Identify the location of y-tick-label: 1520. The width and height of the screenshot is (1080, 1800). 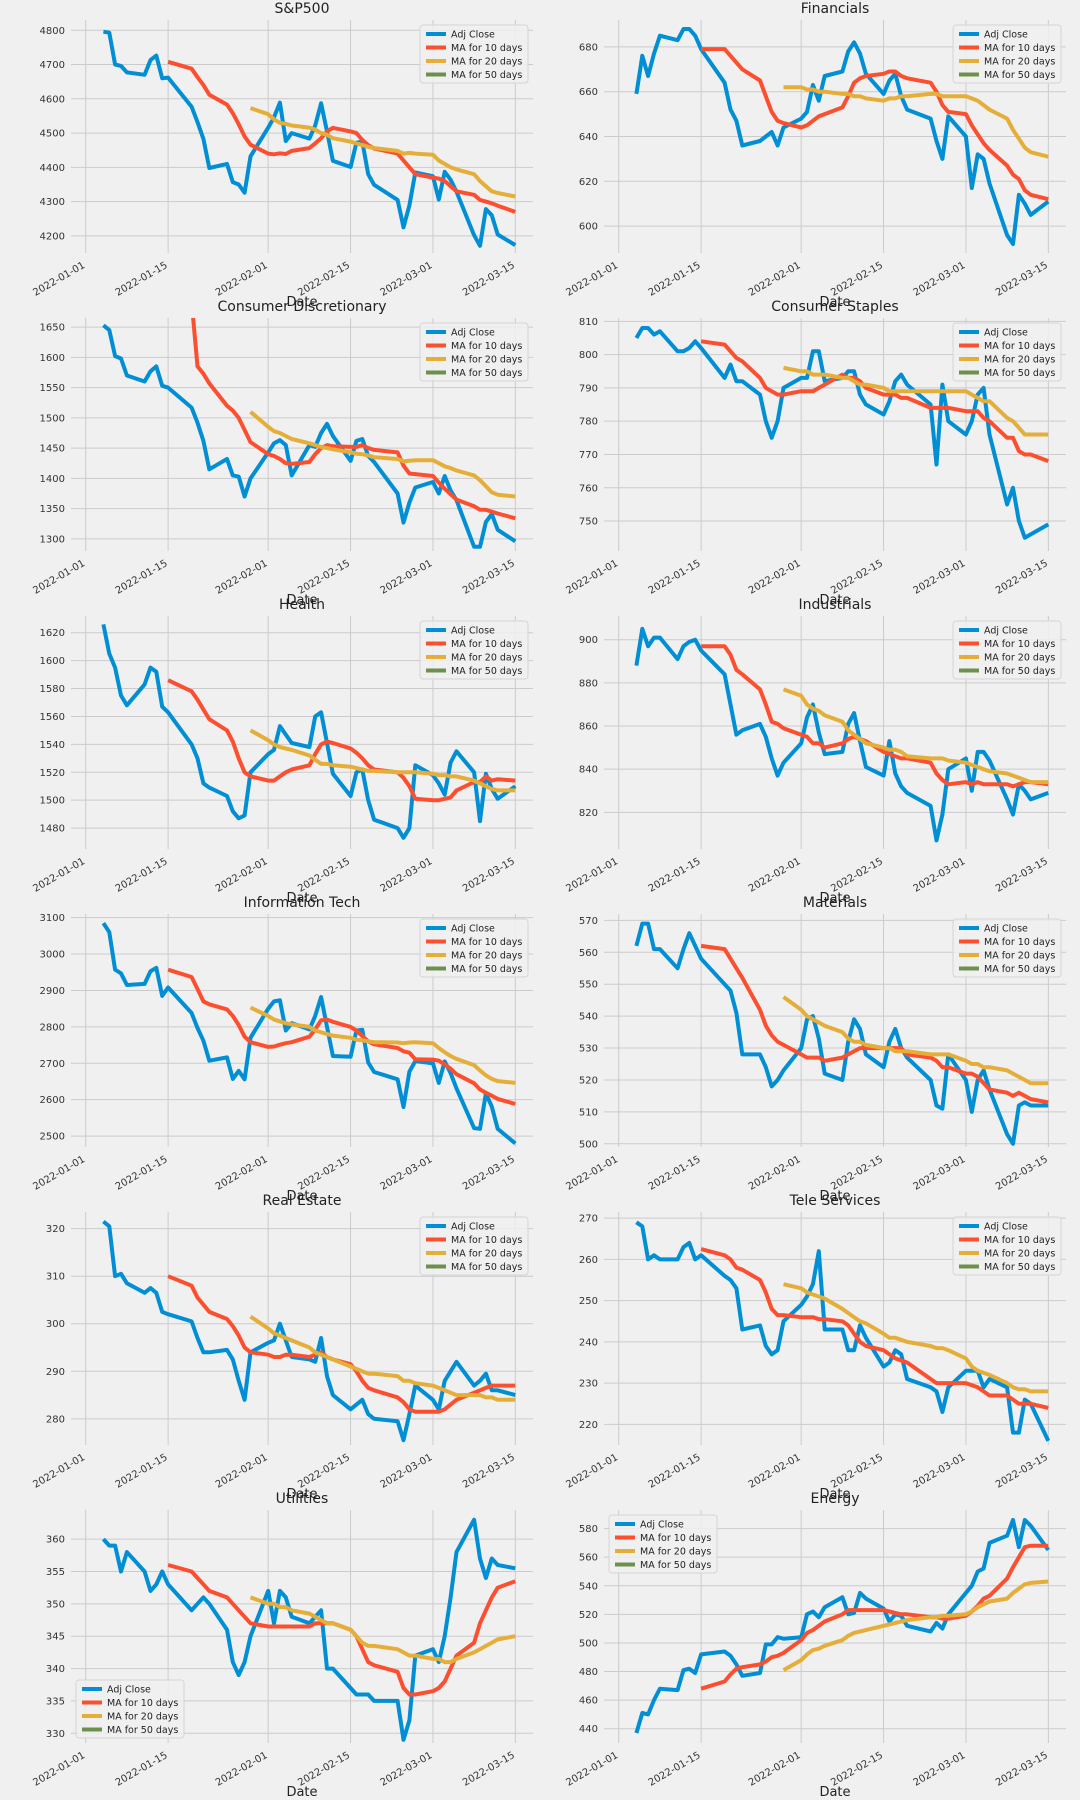
(52, 773).